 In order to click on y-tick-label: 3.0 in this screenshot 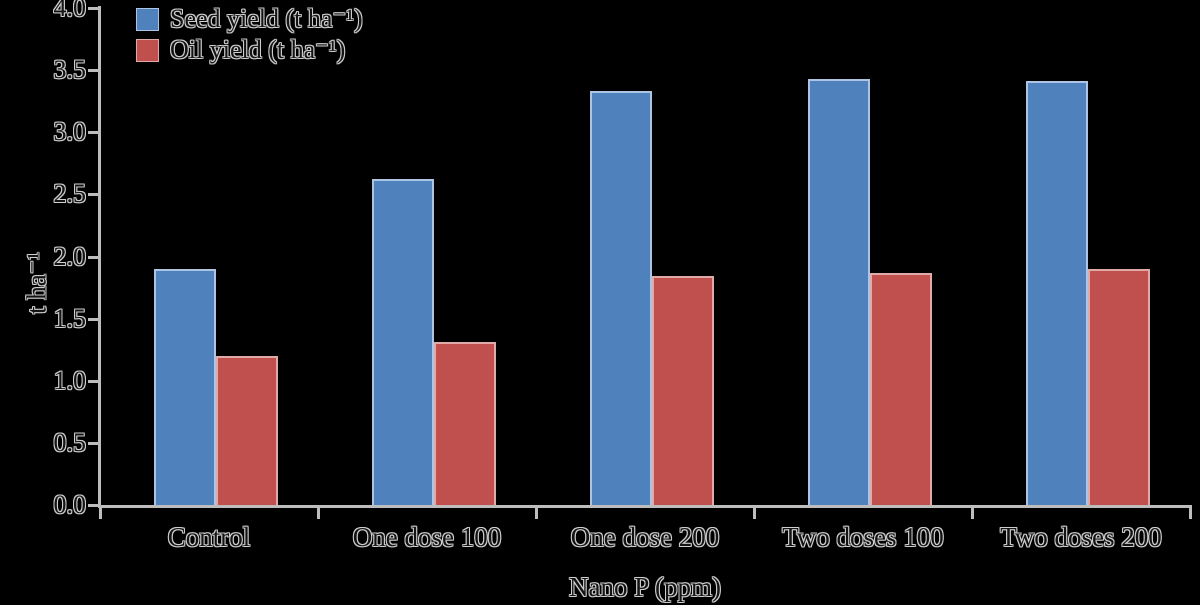, I will do `click(70, 132)`.